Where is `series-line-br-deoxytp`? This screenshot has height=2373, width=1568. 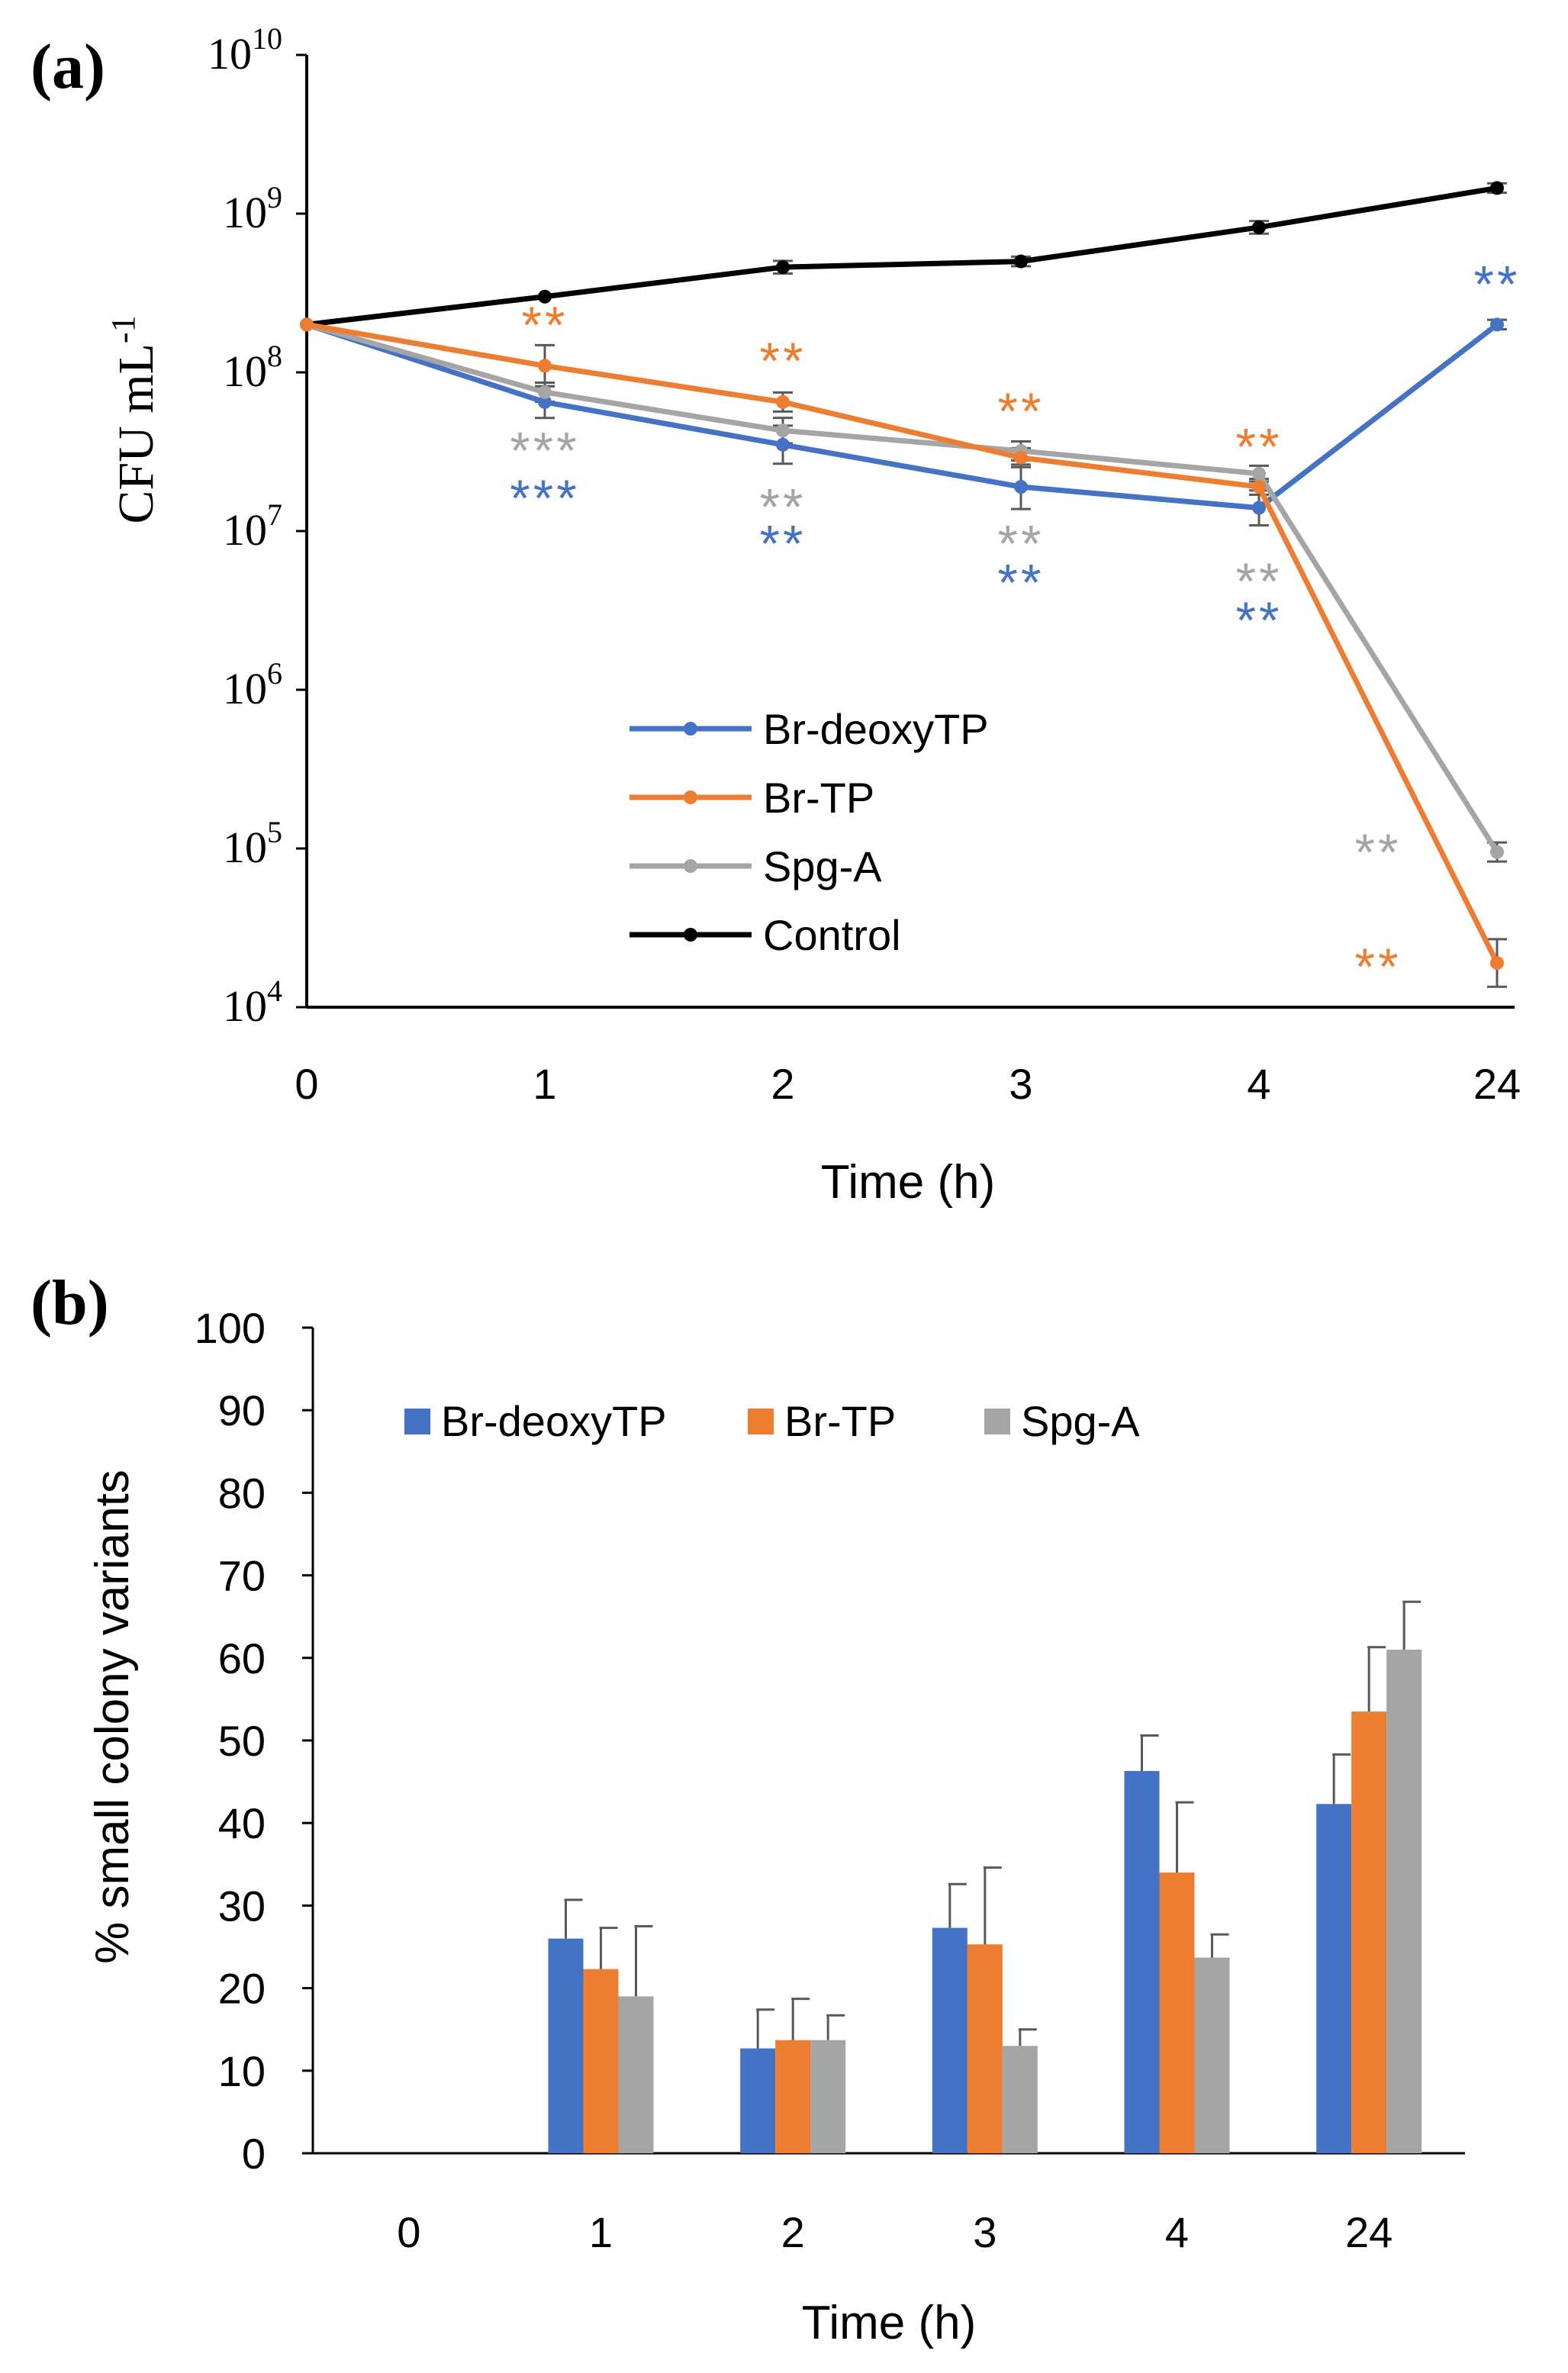
series-line-br-deoxytp is located at coordinates (902, 416).